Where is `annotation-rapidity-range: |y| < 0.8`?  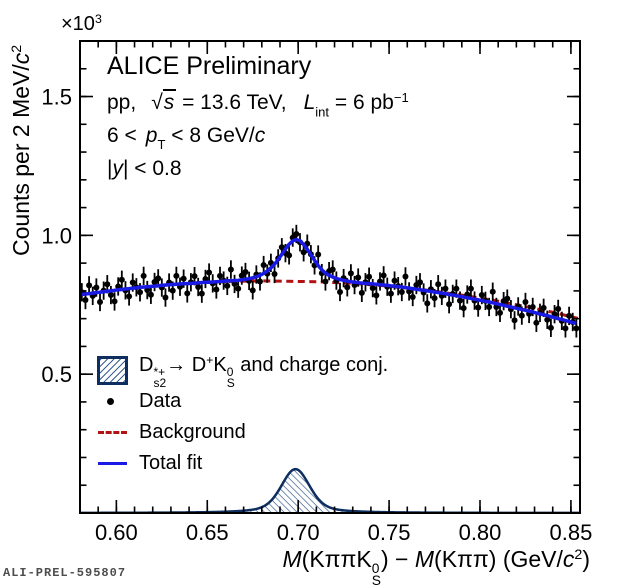 annotation-rapidity-range: |y| < 0.8 is located at coordinates (144, 168).